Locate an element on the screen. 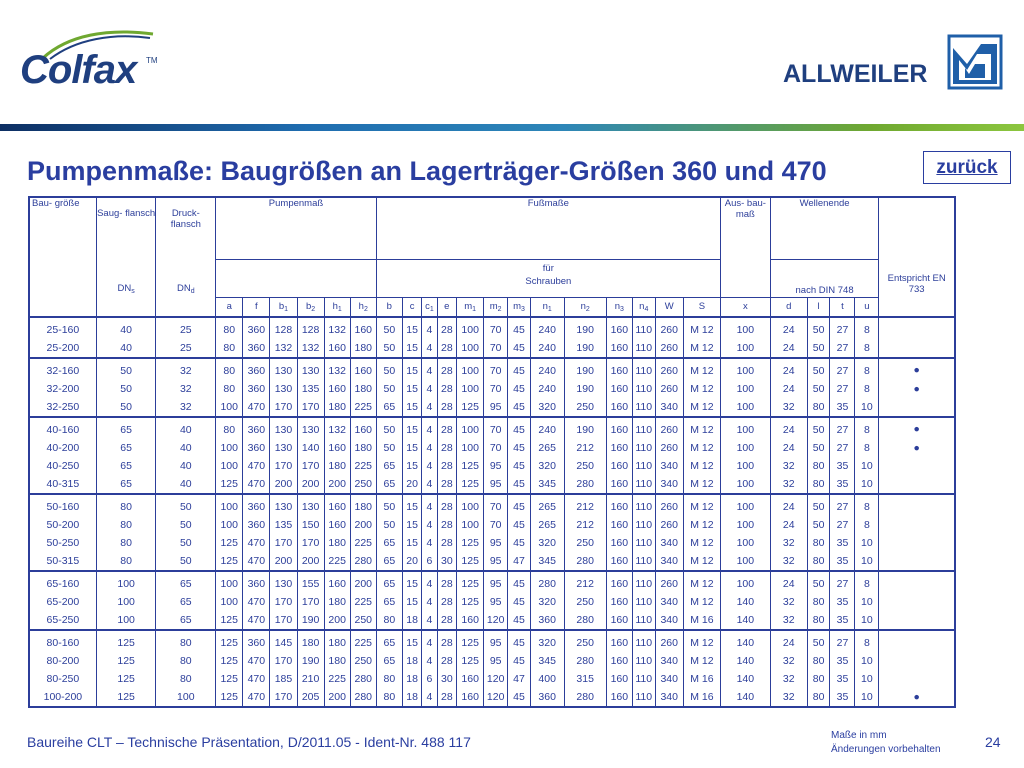  table-cell: 205 is located at coordinates (310, 697).